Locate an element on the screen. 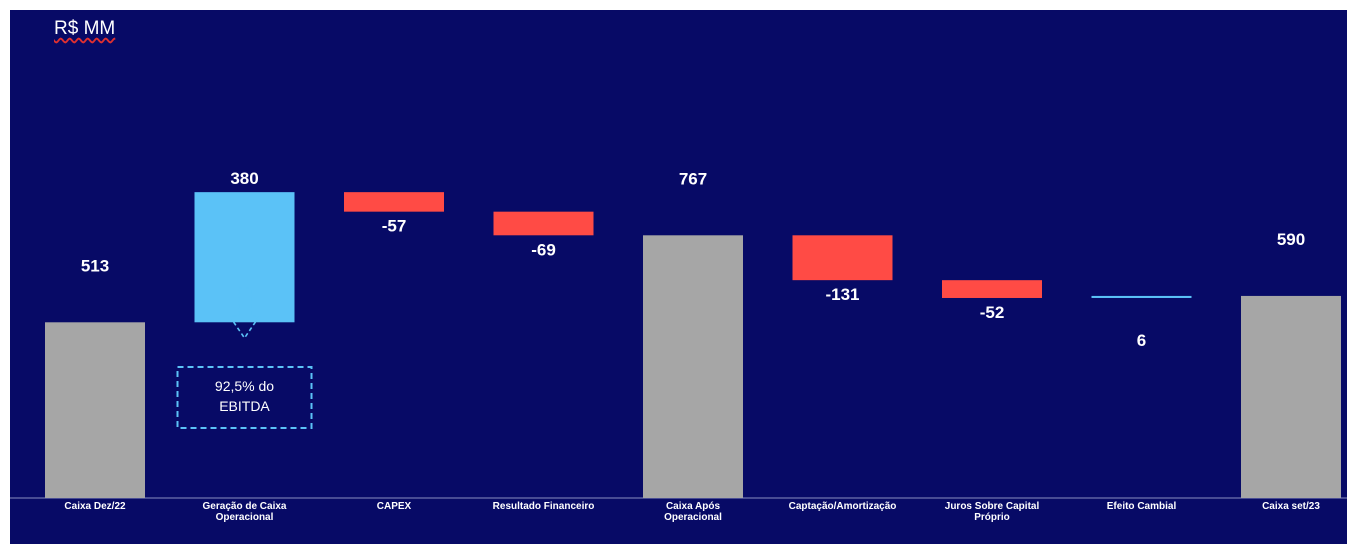 This screenshot has height=544, width=1357. value-label-5: -131 is located at coordinates (842, 294).